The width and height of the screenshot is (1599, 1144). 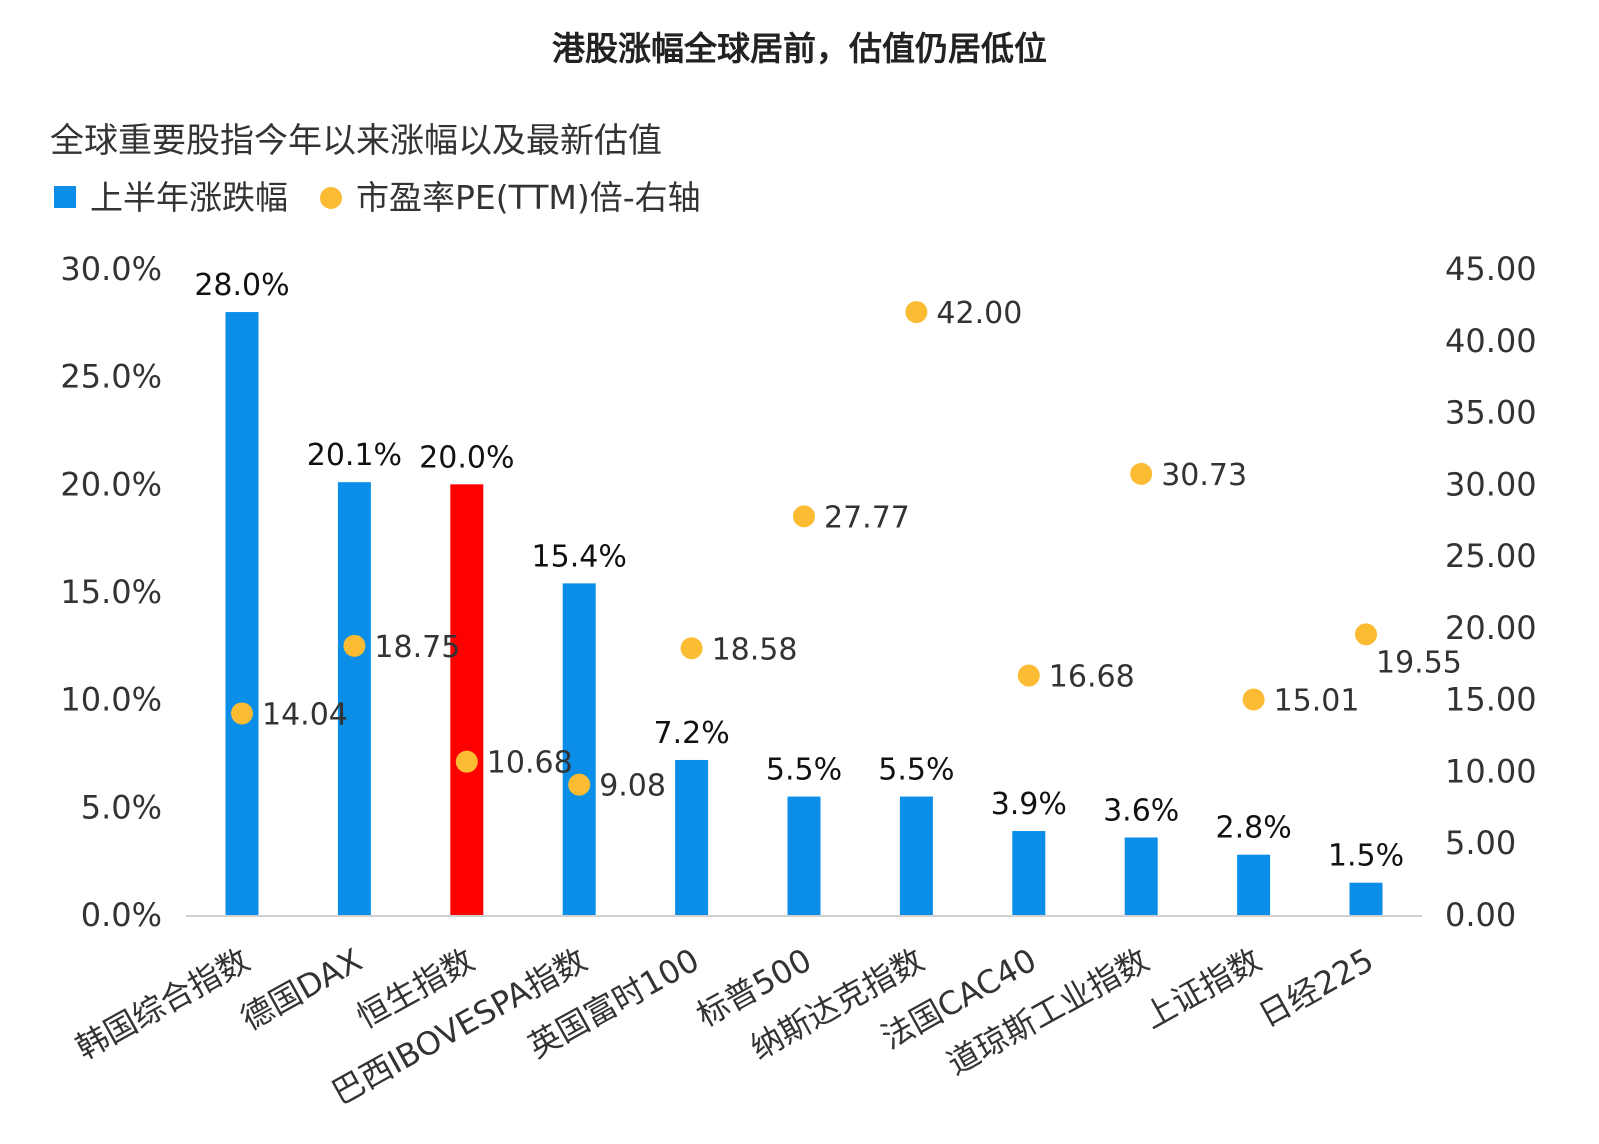 What do you see at coordinates (111, 484) in the screenshot?
I see `left-tick-label: 20.0%` at bounding box center [111, 484].